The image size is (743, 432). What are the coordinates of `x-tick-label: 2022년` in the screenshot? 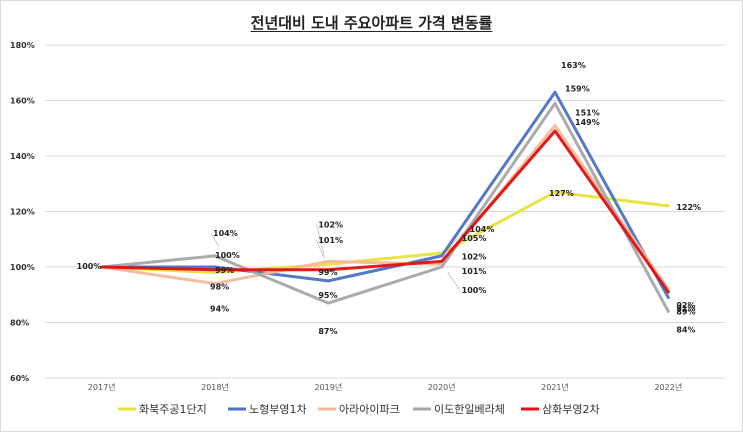 It's located at (668, 387).